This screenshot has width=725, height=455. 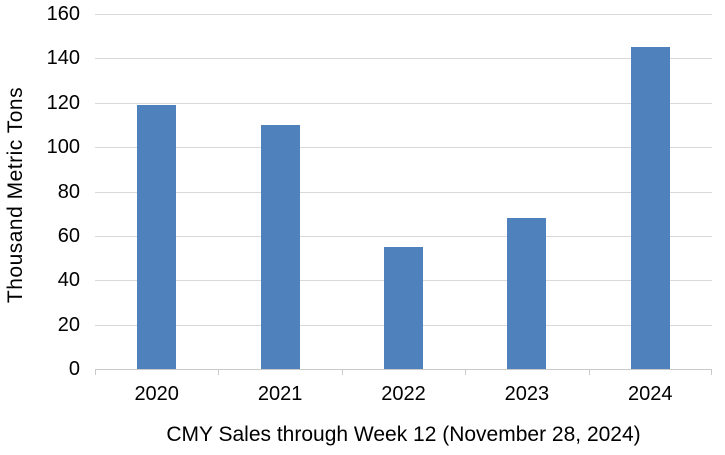 I want to click on y-axis-tick-label: 120, so click(x=63, y=102).